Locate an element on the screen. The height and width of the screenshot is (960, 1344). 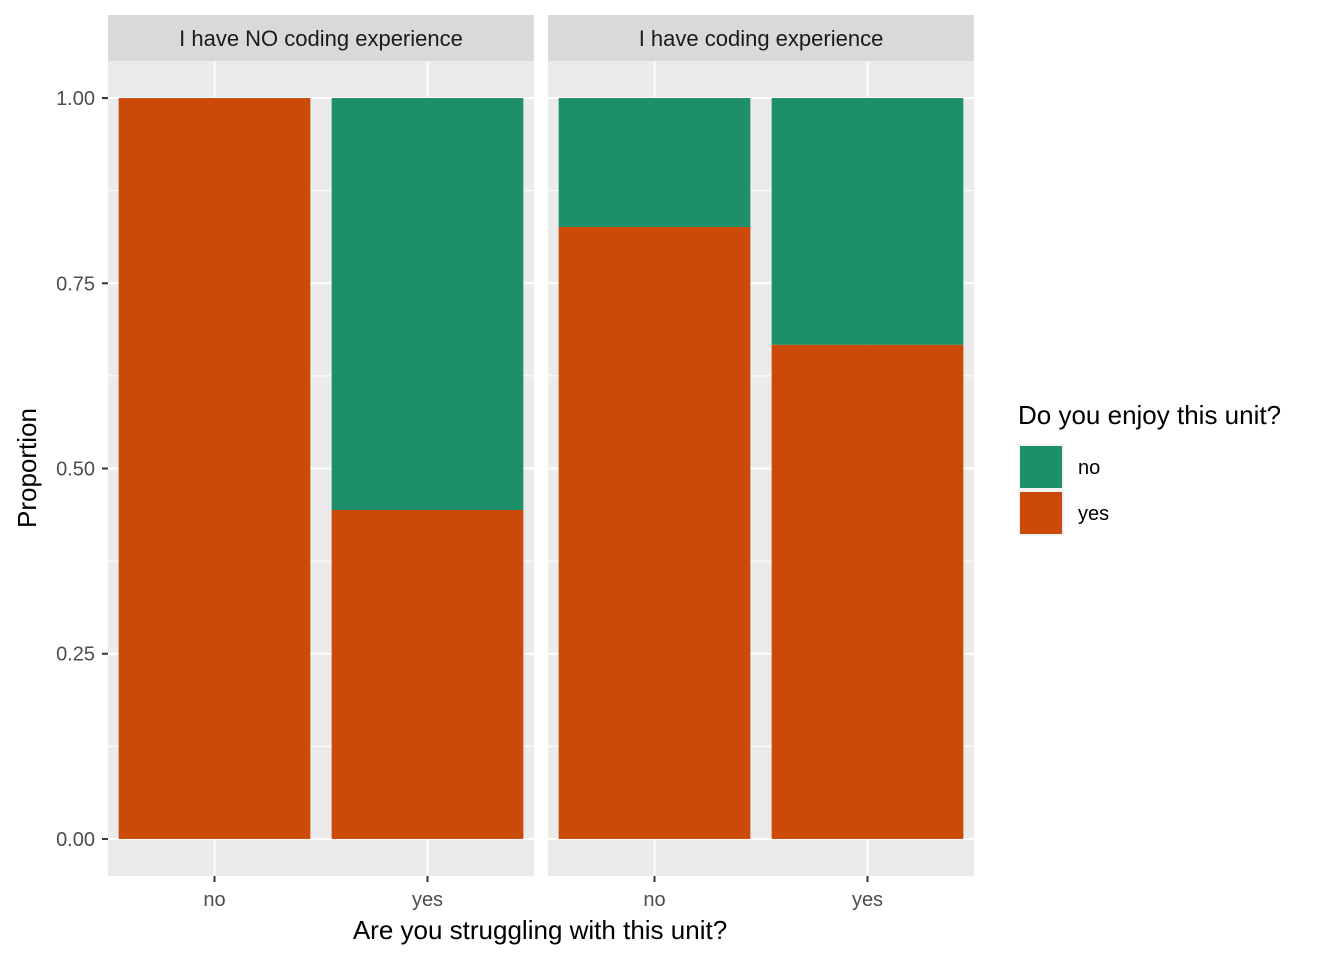
legend-items: no yes is located at coordinates (1063, 490).